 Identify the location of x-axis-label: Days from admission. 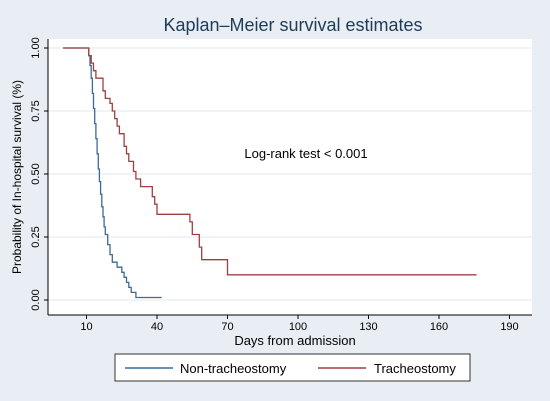
(294, 340).